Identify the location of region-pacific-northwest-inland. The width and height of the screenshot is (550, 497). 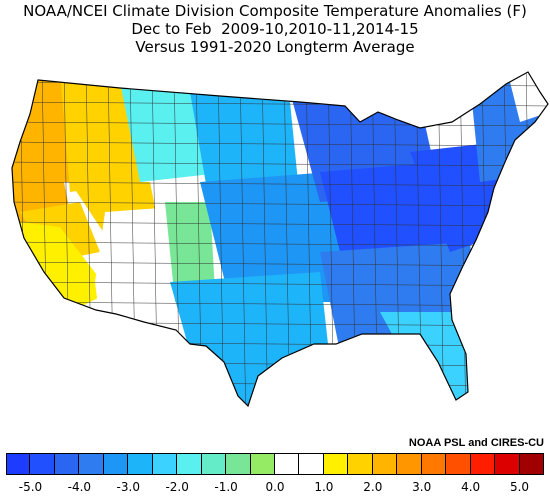
(100, 132).